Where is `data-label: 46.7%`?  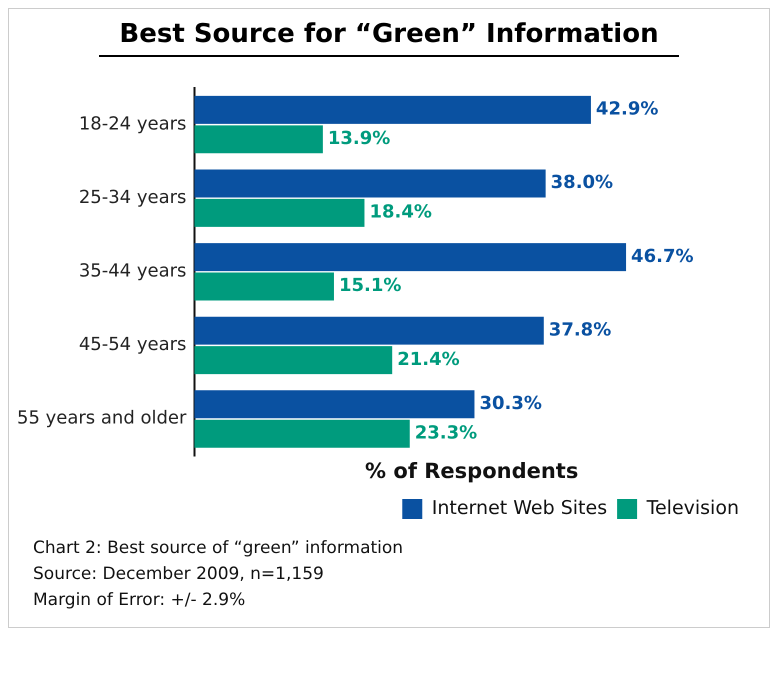
data-label: 46.7% is located at coordinates (662, 256).